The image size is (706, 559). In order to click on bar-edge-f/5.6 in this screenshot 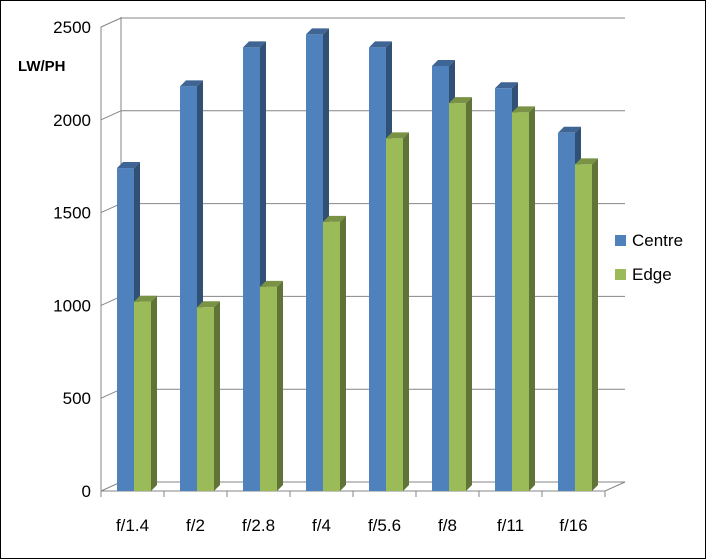, I will do `click(397, 312)`.